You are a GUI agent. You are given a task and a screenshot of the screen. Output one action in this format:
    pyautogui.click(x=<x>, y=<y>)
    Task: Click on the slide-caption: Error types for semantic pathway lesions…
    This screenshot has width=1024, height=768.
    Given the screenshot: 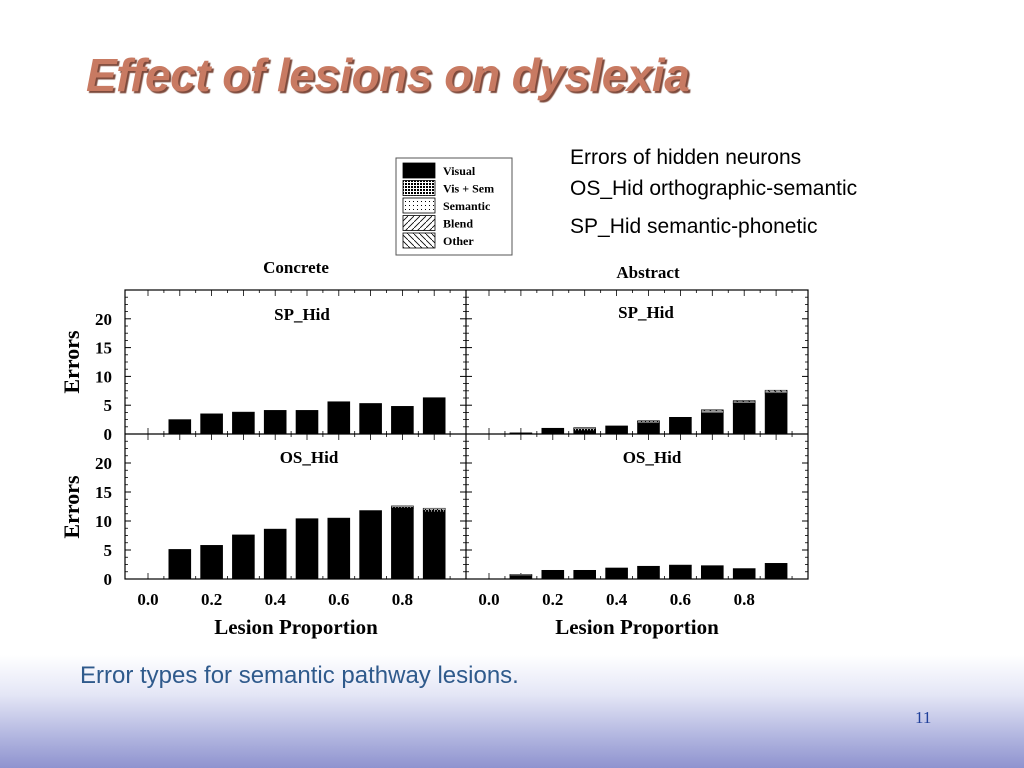 What is the action you would take?
    pyautogui.click(x=299, y=675)
    